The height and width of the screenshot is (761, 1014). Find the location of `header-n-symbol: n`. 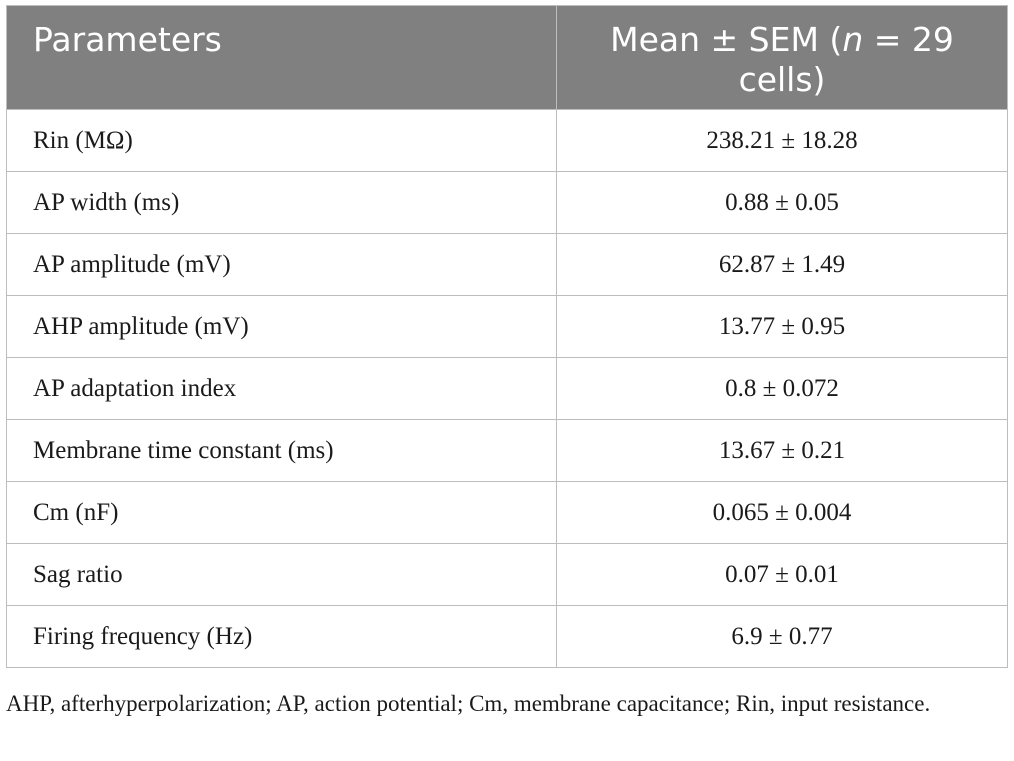

header-n-symbol: n is located at coordinates (853, 39).